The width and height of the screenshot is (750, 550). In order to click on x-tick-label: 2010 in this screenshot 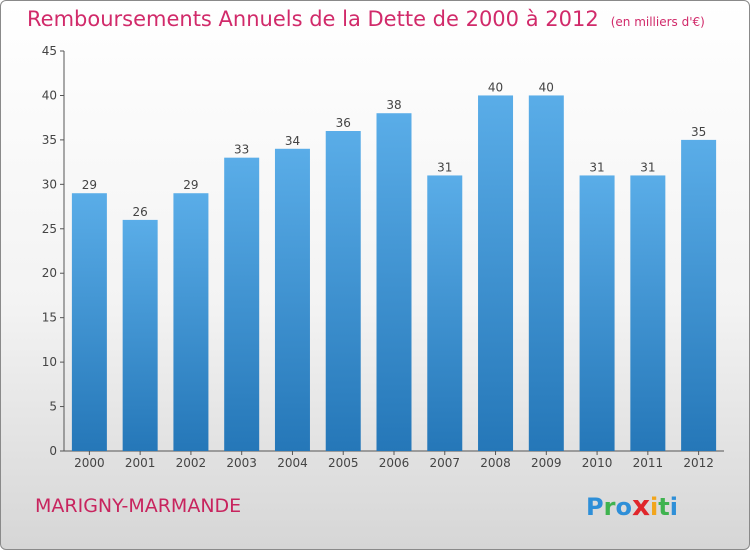, I will do `click(597, 463)`.